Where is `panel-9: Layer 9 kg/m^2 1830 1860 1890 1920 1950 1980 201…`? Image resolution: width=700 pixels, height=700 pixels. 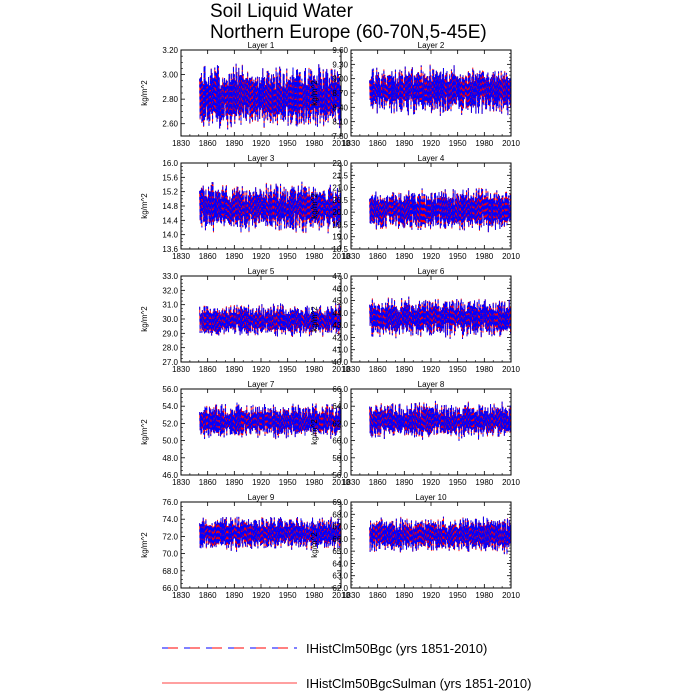
panel-9: Layer 9 kg/m^2 1830 1860 1890 1920 1950 1980 201… is located at coordinates (245, 546).